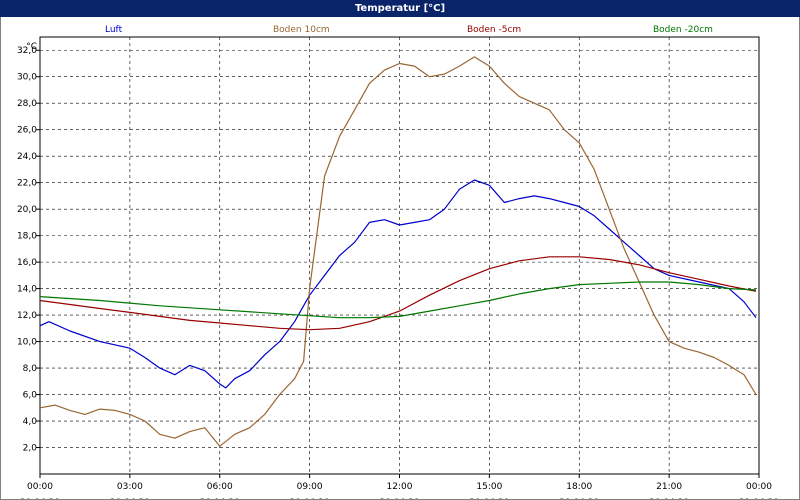 Image resolution: width=800 pixels, height=500 pixels. Describe the element at coordinates (400, 8) in the screenshot. I see `window-title: Temperatur [°C]` at that location.